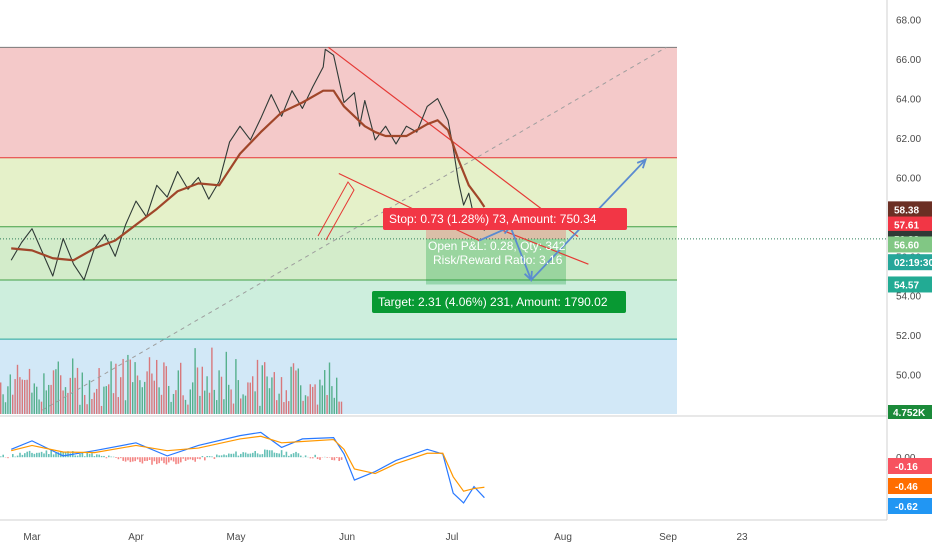 The height and width of the screenshot is (550, 932). Describe the element at coordinates (906, 487) in the screenshot. I see `macd-tag-text: -0.46` at that location.